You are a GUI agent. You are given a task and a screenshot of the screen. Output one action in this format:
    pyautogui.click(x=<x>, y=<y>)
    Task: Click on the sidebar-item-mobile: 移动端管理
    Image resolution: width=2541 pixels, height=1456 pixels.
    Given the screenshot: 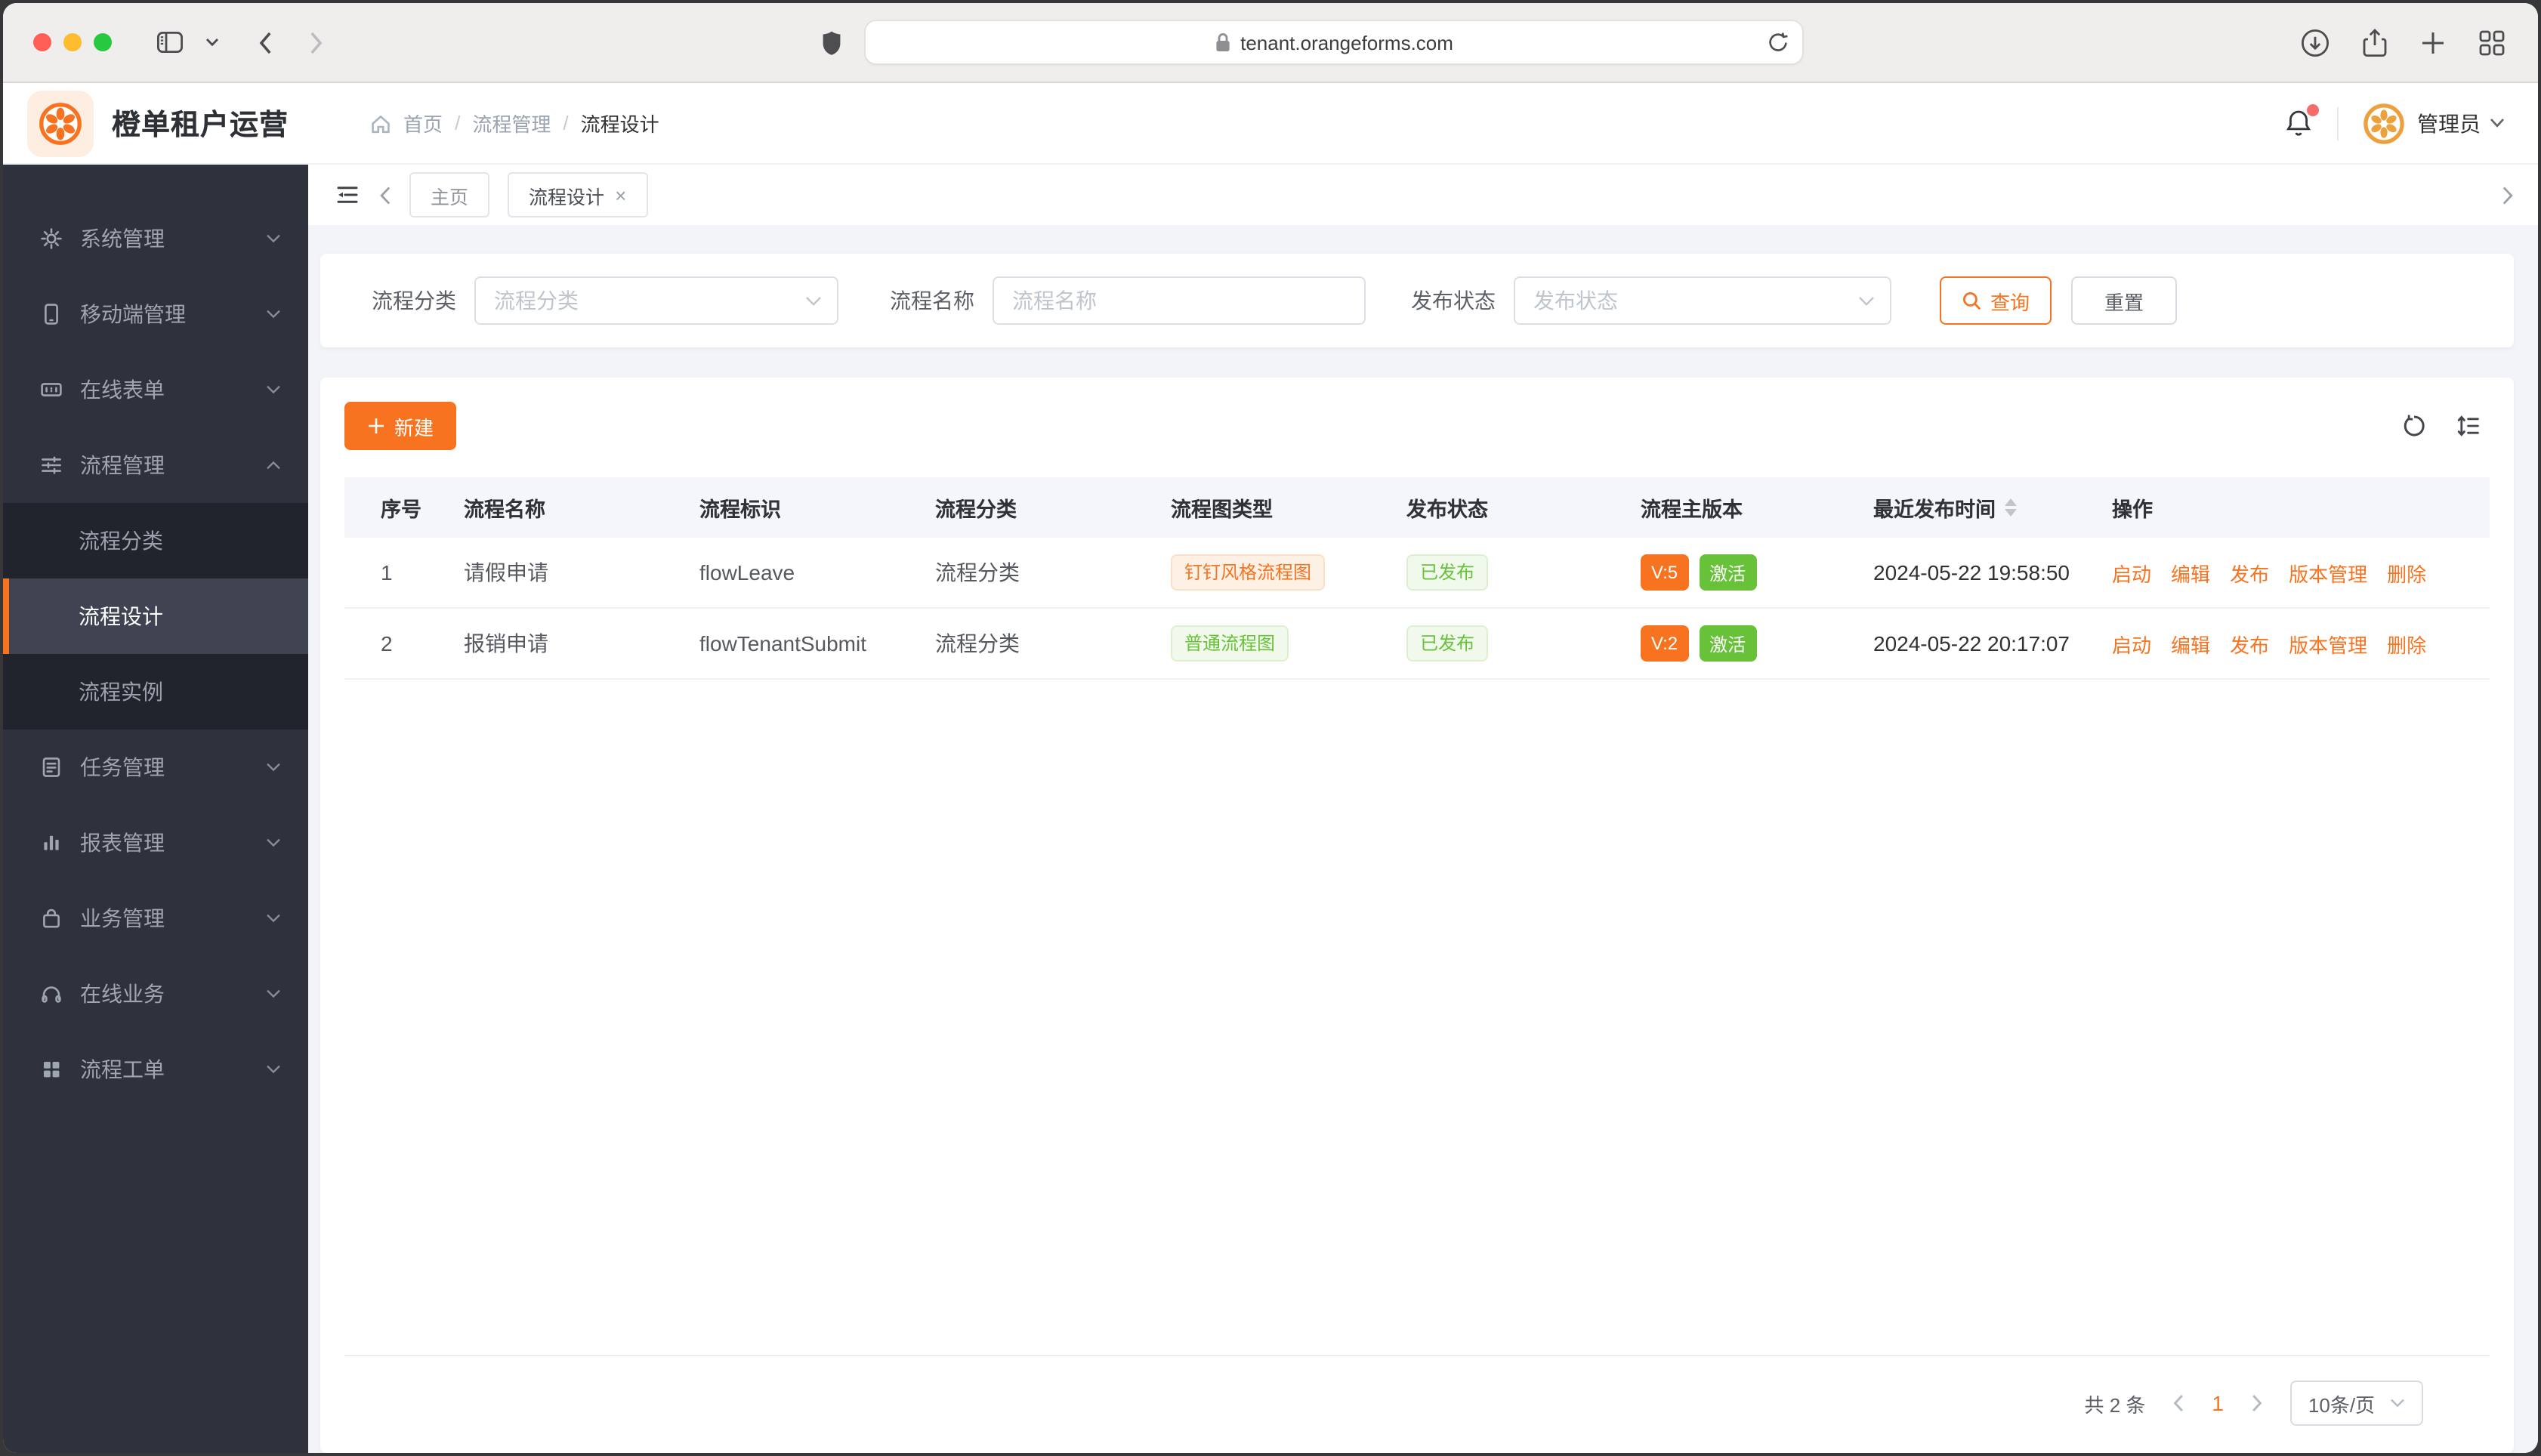 What is the action you would take?
    pyautogui.click(x=155, y=314)
    